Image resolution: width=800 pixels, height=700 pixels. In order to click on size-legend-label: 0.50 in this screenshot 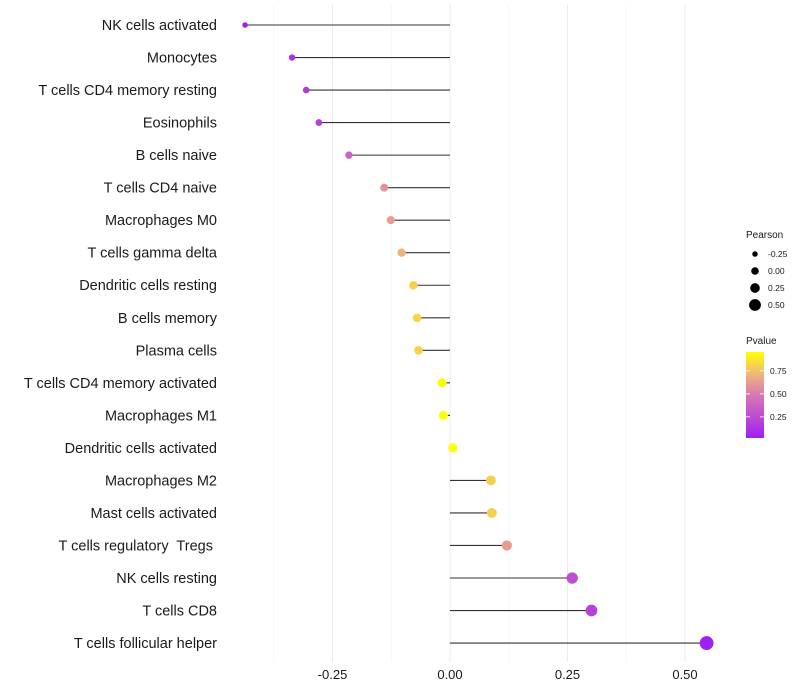, I will do `click(776, 305)`.